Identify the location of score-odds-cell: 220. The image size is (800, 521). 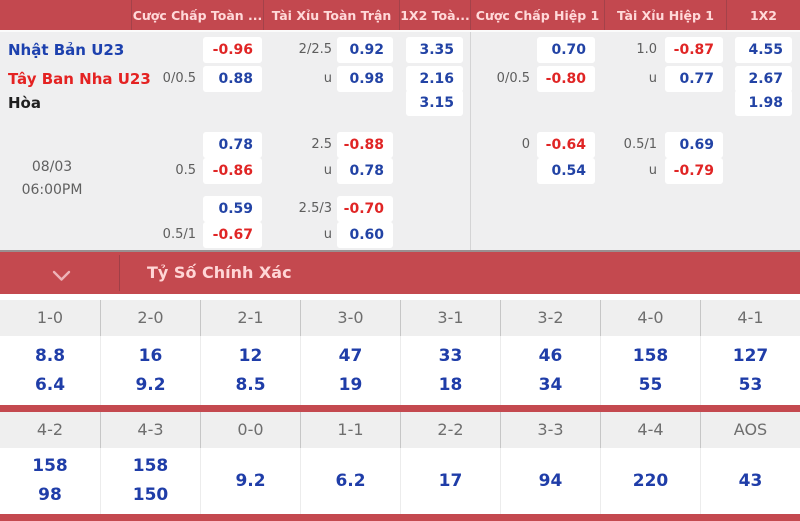
(650, 481).